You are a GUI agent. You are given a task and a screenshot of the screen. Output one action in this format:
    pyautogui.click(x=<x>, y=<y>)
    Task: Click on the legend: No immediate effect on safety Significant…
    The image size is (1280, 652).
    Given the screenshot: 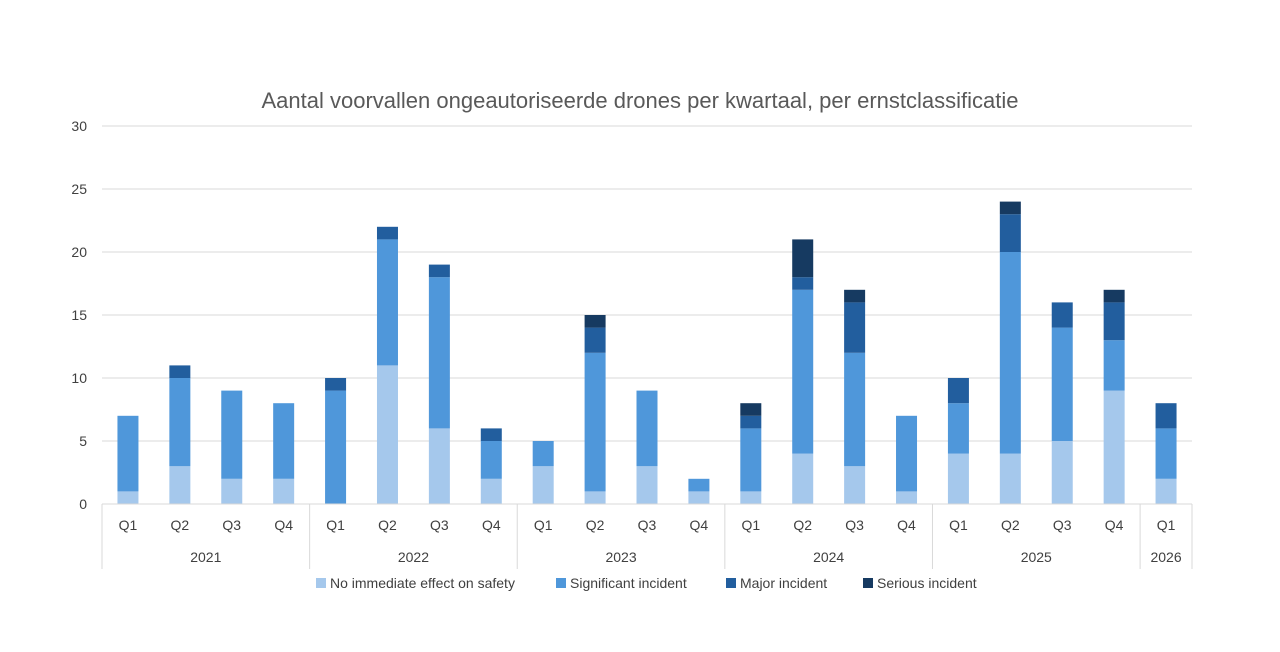 What is the action you would take?
    pyautogui.click(x=646, y=583)
    